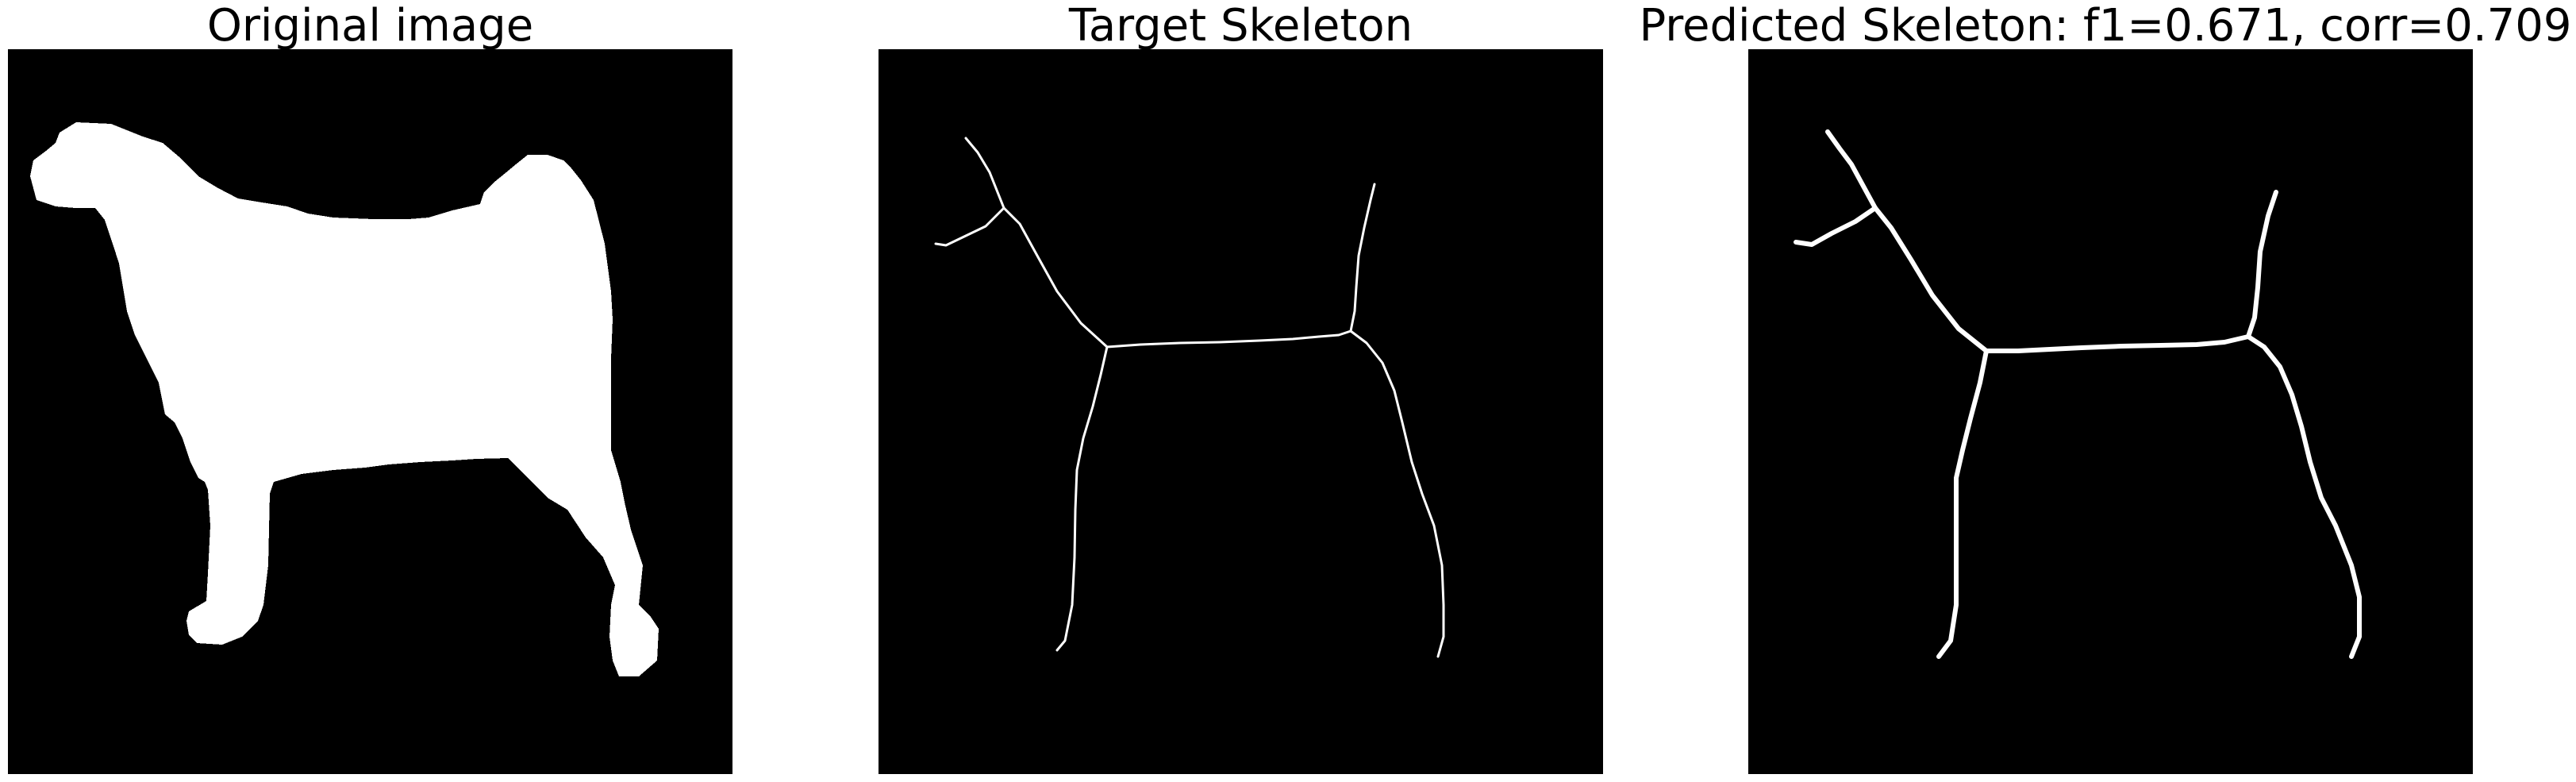 Image resolution: width=2576 pixels, height=782 pixels. I want to click on panel-title-target: Target Skeleton, so click(1241, 26).